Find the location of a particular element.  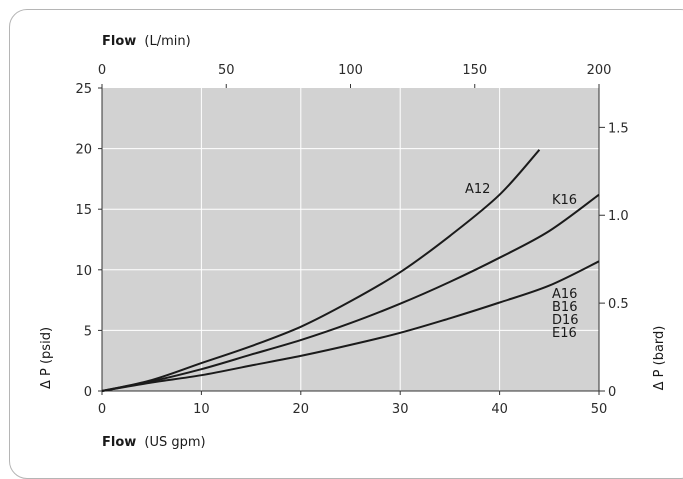

y-tick-label: 5 is located at coordinates (88, 331).